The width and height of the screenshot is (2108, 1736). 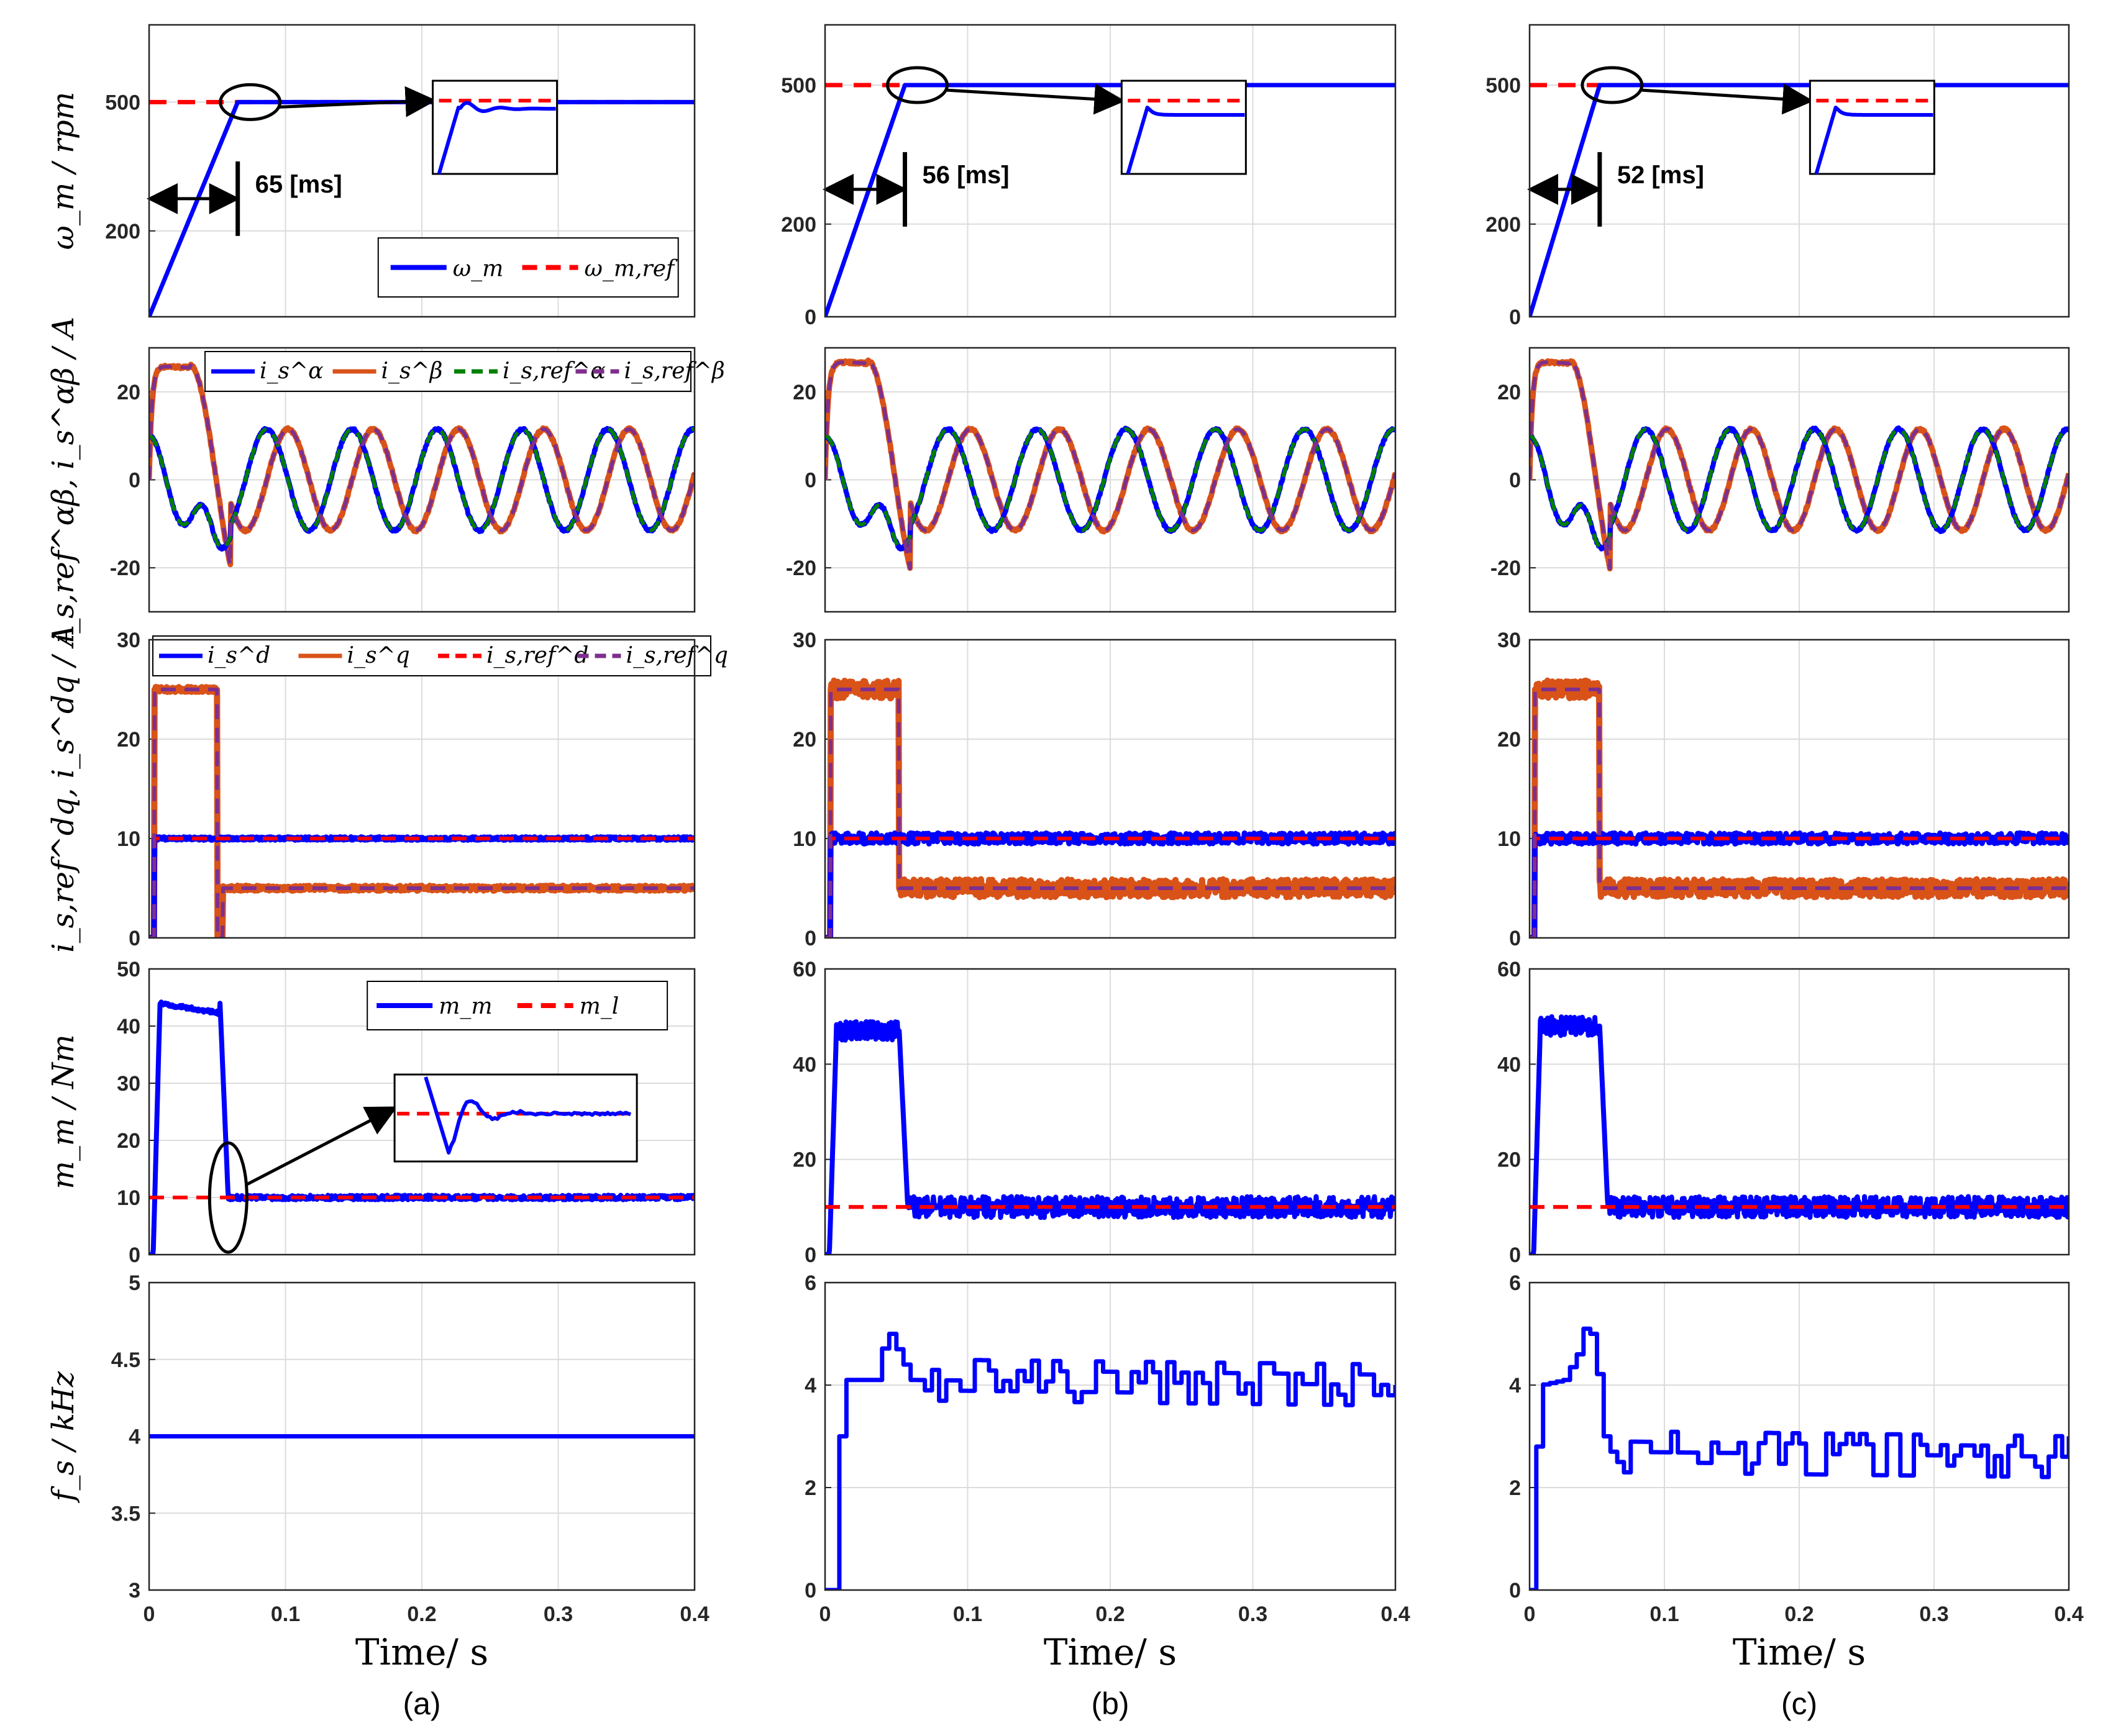 What do you see at coordinates (1777, 176) in the screenshot?
I see `panel-speed-3: 0 200 500 52 [ms]` at bounding box center [1777, 176].